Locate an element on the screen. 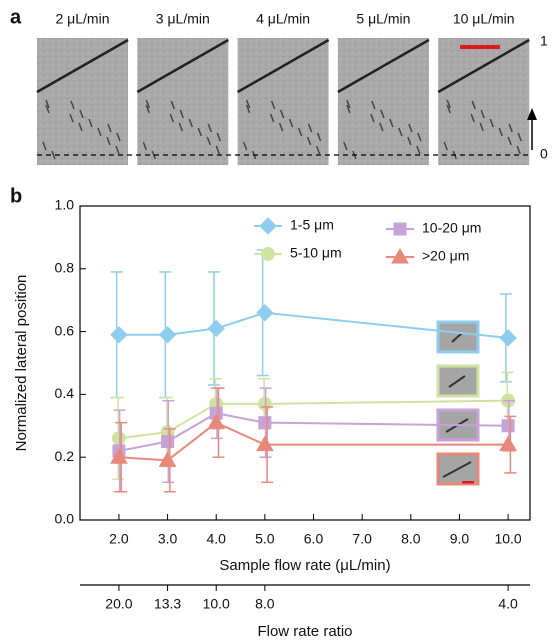  y-tick-label: 0.4 is located at coordinates (65, 393).